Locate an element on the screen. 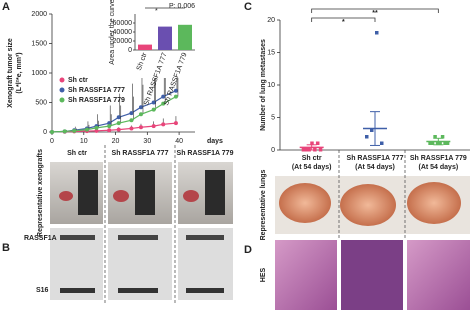 This screenshot has height=311, width=474. x-tick-label: Sh RASSF1A 777 is located at coordinates (375, 158).